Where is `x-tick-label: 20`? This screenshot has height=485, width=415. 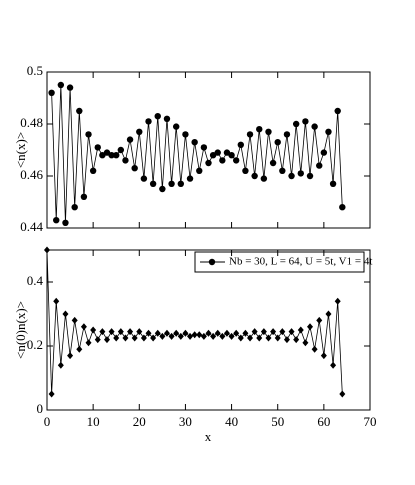 x-tick-label: 20 is located at coordinates (139, 421).